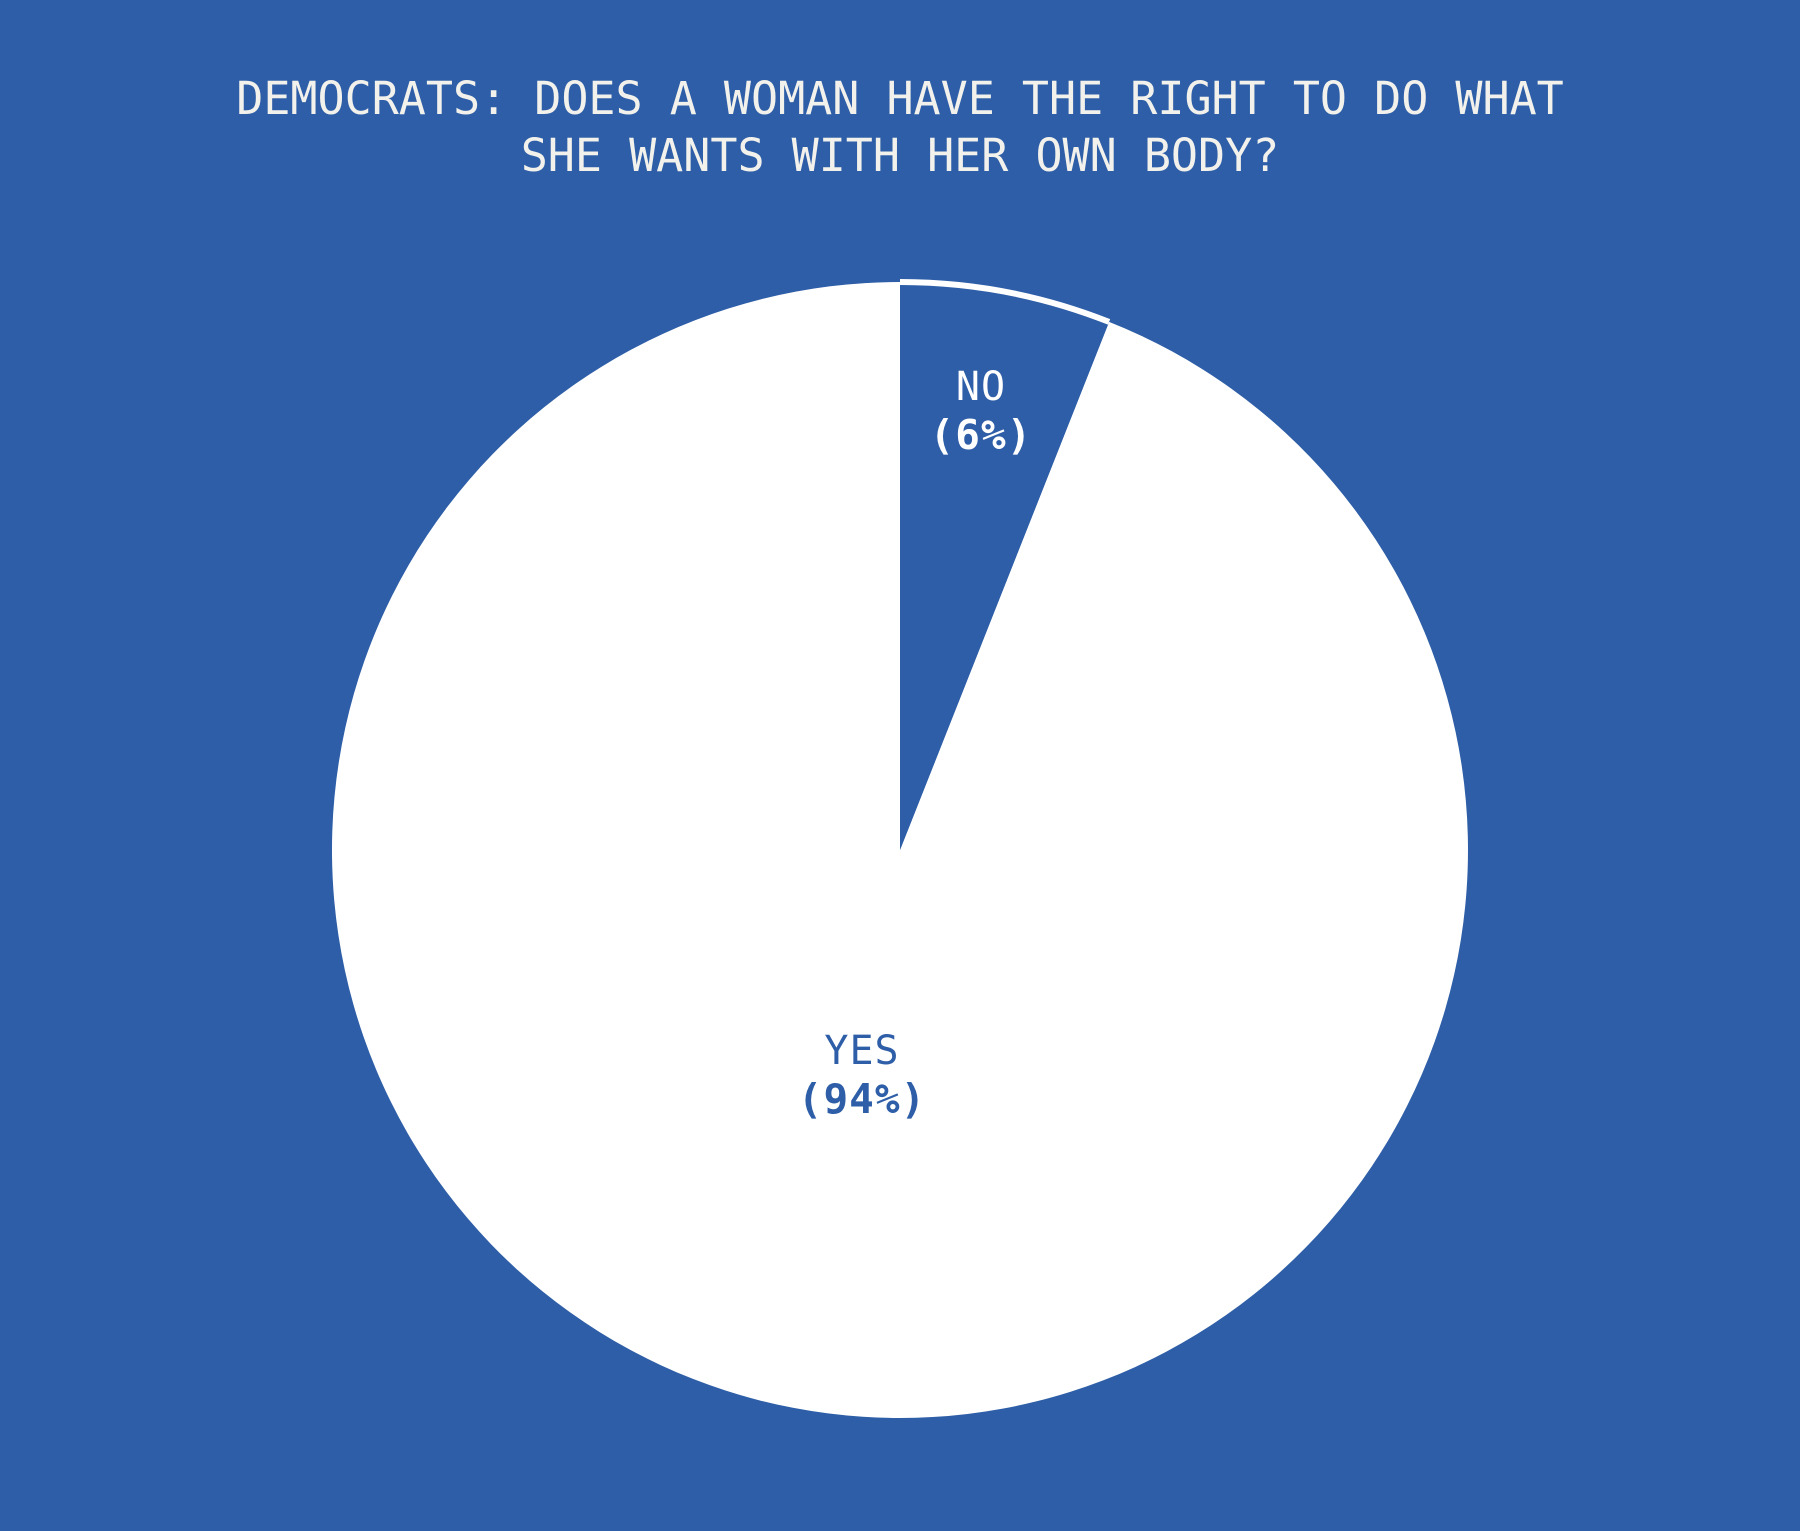 The height and width of the screenshot is (1531, 1800). I want to click on pie-label-yes-name: YES, so click(862, 1051).